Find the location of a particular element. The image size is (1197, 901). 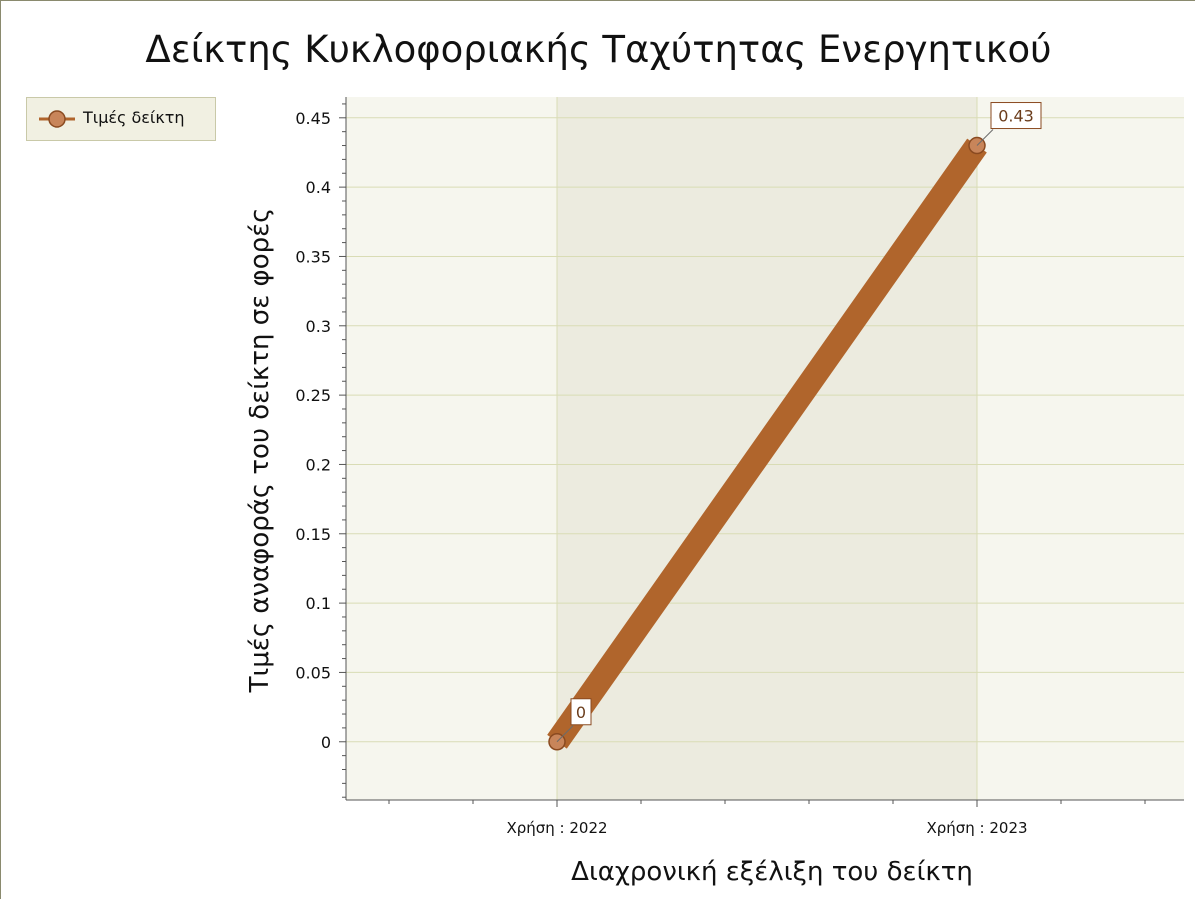

y-axis-title: Τιμές αναφοράς του δείκτη σε φορές is located at coordinates (260, 451).